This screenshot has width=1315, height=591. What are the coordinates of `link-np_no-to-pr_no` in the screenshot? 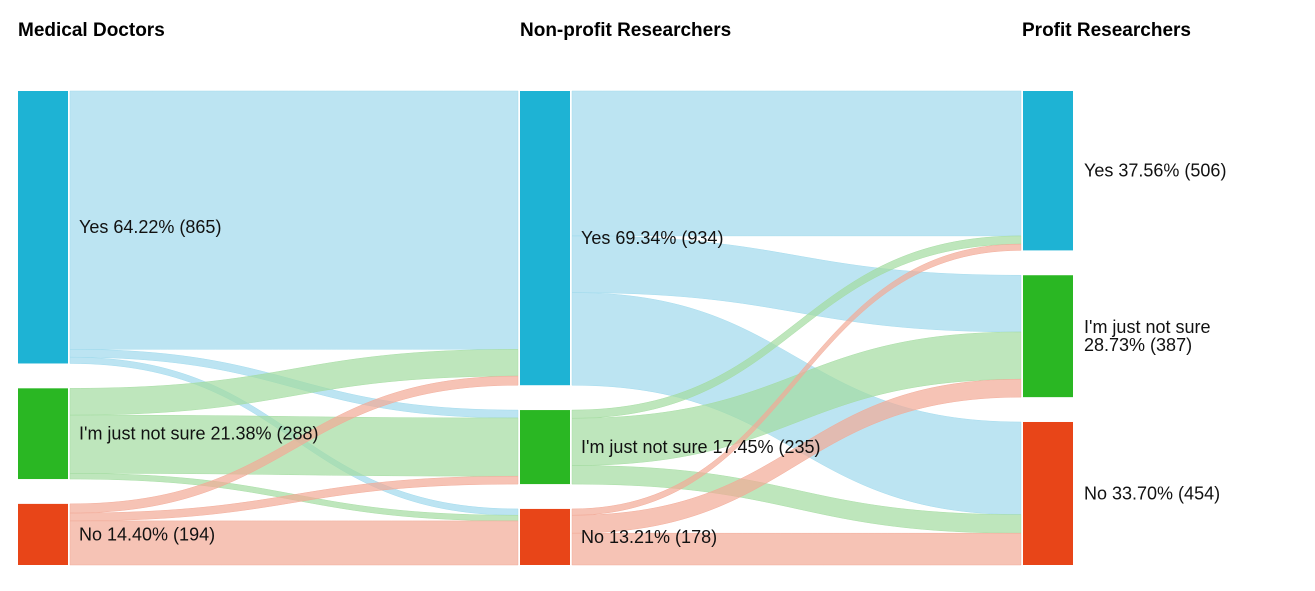 It's located at (796, 549).